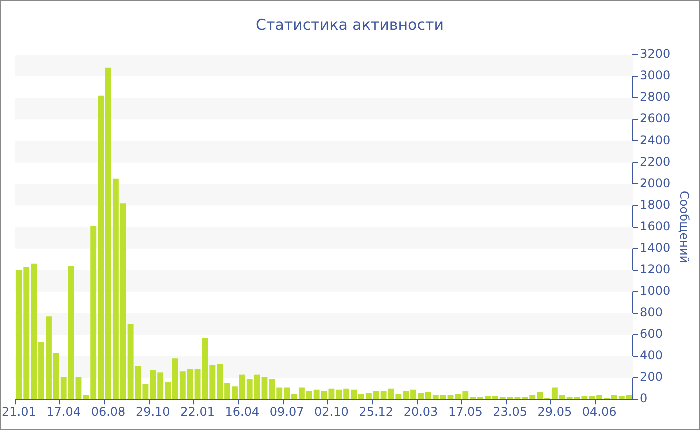 The image size is (700, 430). Describe the element at coordinates (655, 54) in the screenshot. I see `y-tick-label: 3200` at that location.